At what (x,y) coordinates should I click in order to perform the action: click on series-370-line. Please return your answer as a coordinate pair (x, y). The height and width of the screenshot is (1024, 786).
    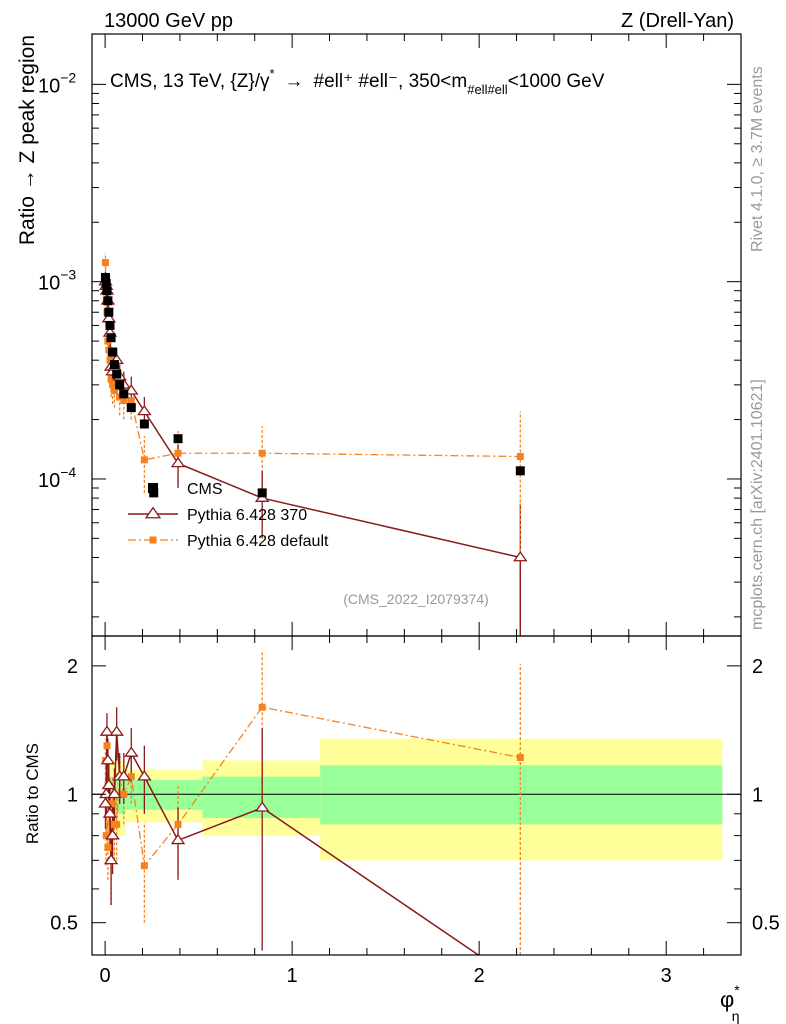
    Looking at the image, I should click on (312, 420).